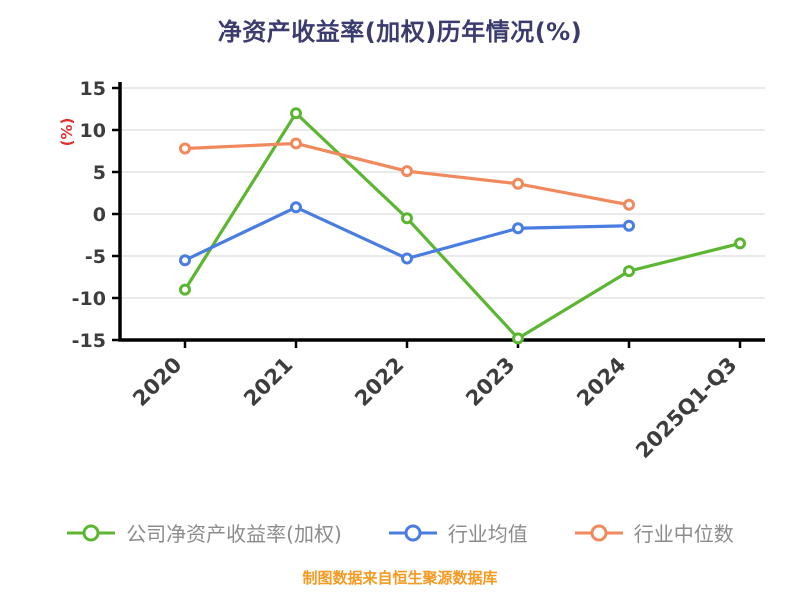  Describe the element at coordinates (67, 132) in the screenshot. I see `y-axis-unit-label: (%)` at that location.